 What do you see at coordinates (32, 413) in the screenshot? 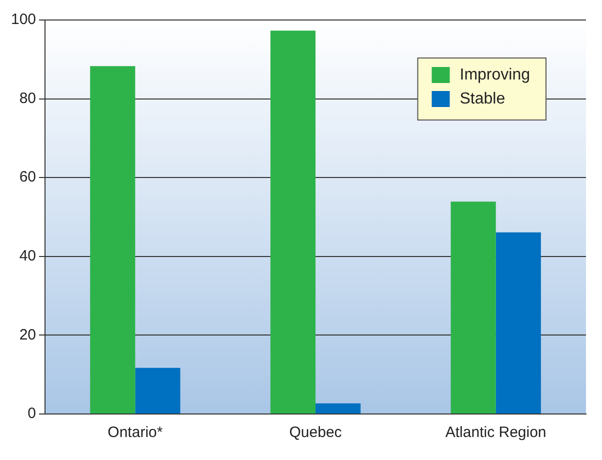
I see `y-tick-label: 0` at bounding box center [32, 413].